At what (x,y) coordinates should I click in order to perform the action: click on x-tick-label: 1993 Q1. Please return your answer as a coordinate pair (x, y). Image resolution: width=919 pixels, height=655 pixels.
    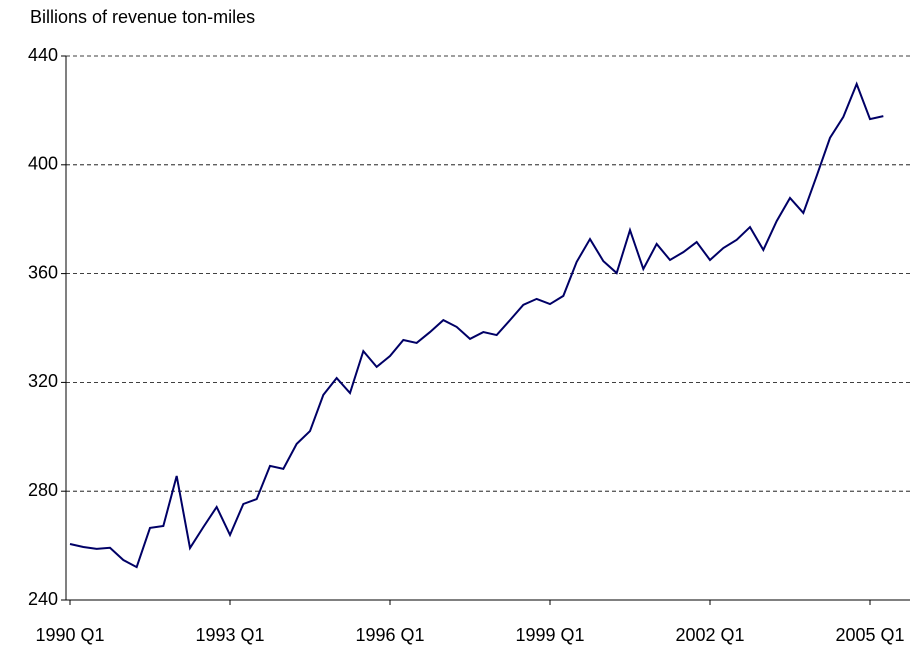
    Looking at the image, I should click on (229, 635).